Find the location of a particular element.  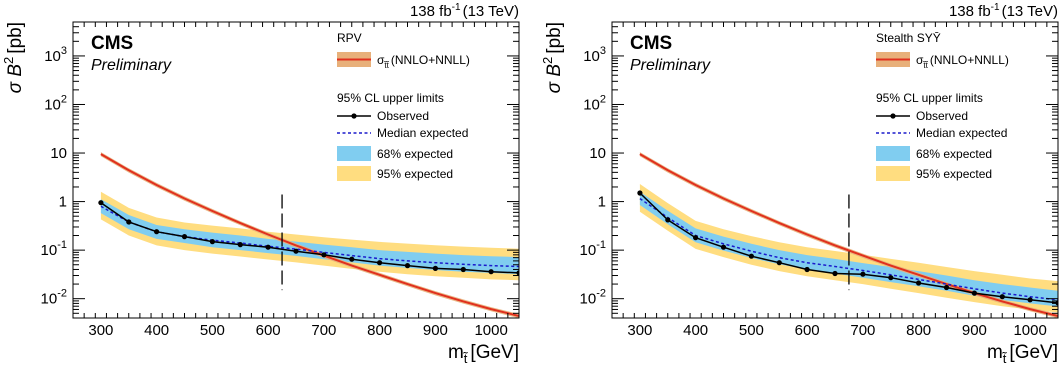

x-tick-label: 600 is located at coordinates (807, 330).